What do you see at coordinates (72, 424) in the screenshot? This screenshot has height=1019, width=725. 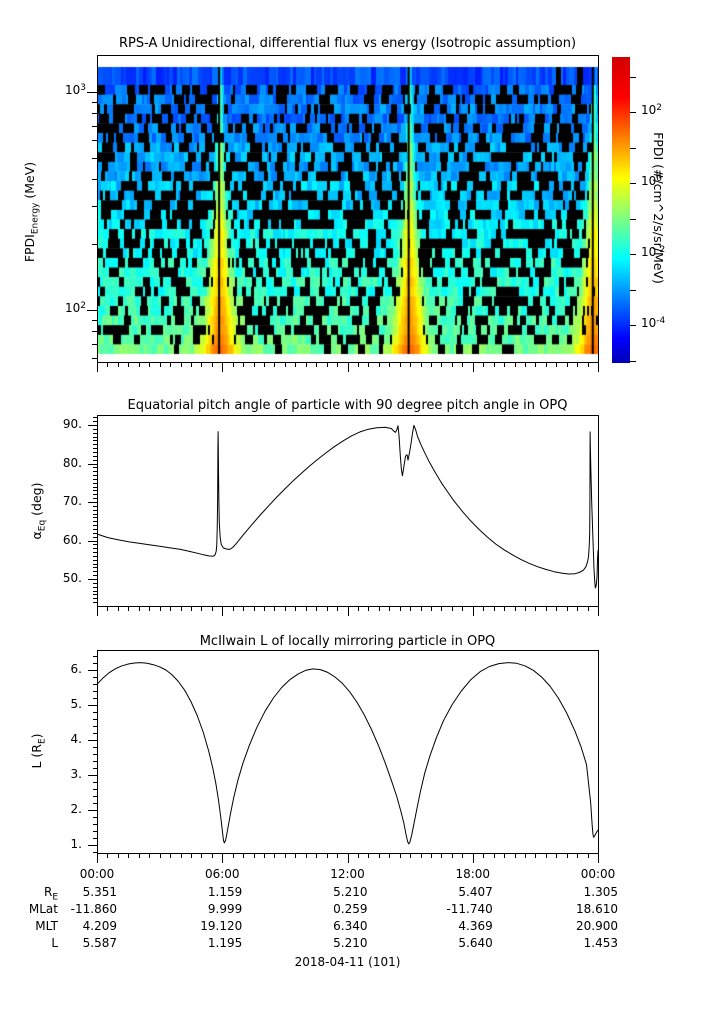 I see `pitch-y-tick-label: 90.` at bounding box center [72, 424].